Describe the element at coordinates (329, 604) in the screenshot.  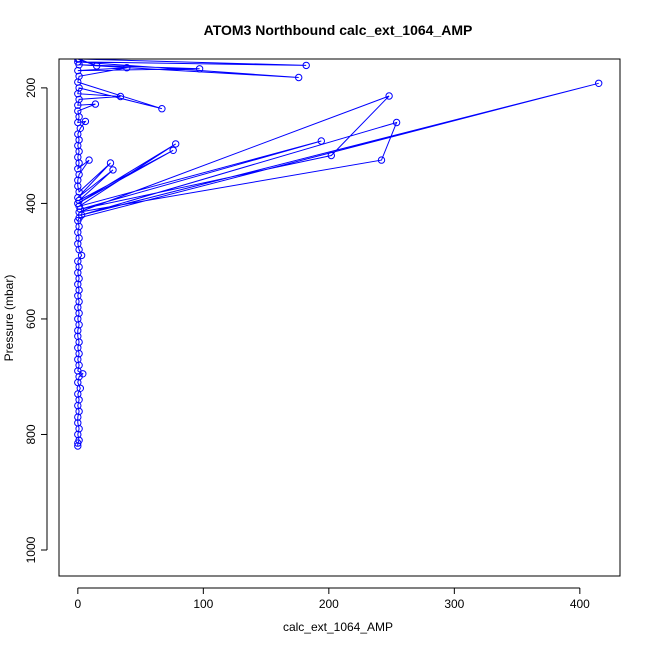
I see `x-tick-label: 200` at that location.